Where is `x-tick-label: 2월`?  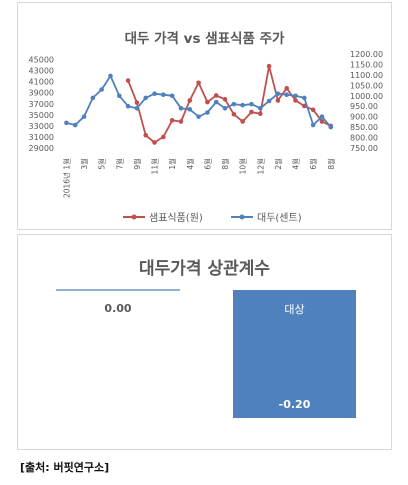 x-tick-label: 2월 is located at coordinates (278, 164).